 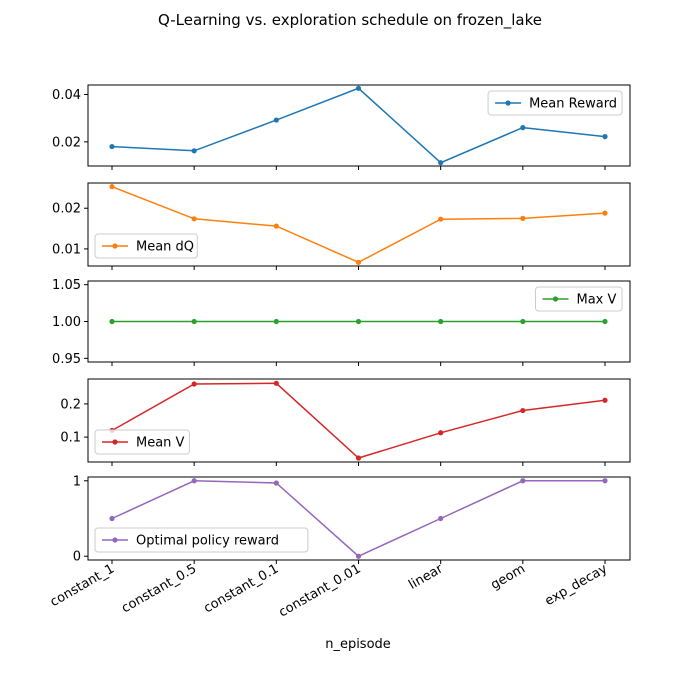 I want to click on legend-label: Mean dQ, so click(x=165, y=247).